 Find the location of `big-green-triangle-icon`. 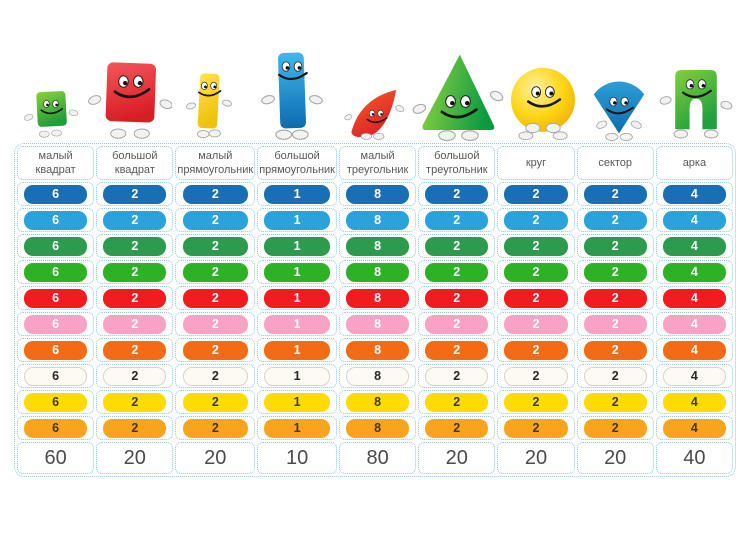

big-green-triangle-icon is located at coordinates (458, 97).